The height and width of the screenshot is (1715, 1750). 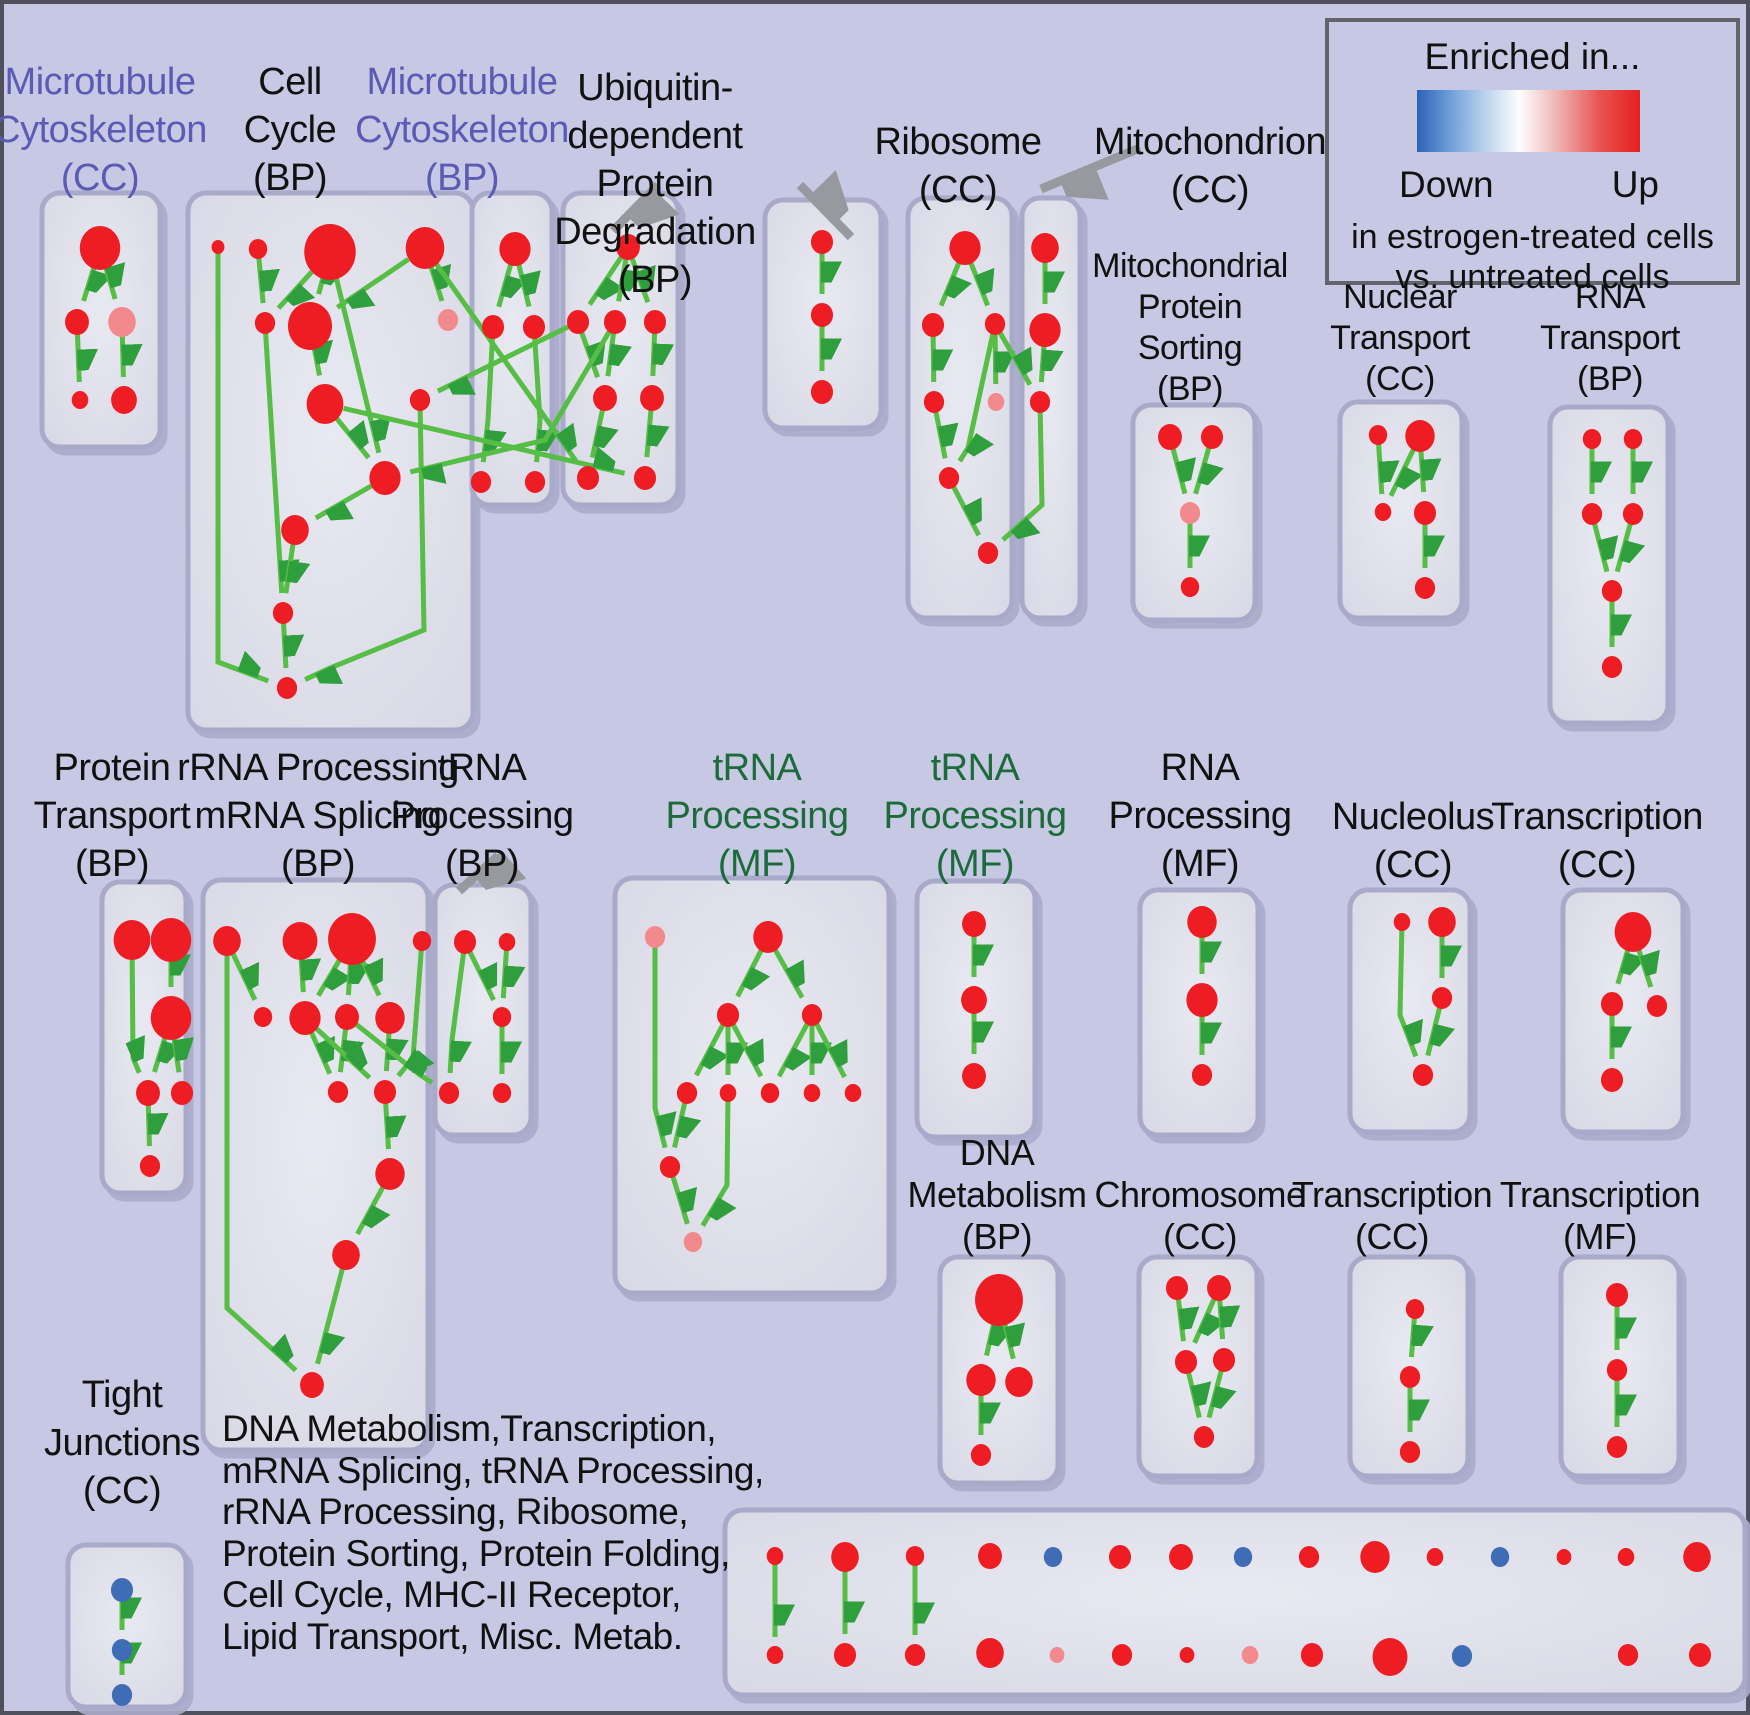 I want to click on label-chromosome: Chromosome (CC), so click(x=1200, y=1215).